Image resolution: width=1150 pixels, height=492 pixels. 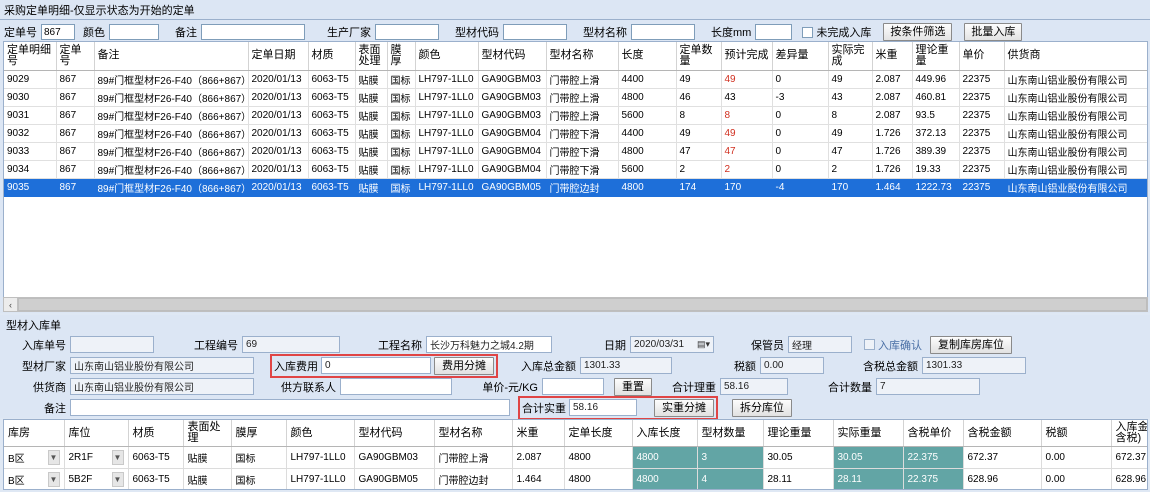 What do you see at coordinates (171, 56) in the screenshot?
I see `grid-col-header: 备注` at bounding box center [171, 56].